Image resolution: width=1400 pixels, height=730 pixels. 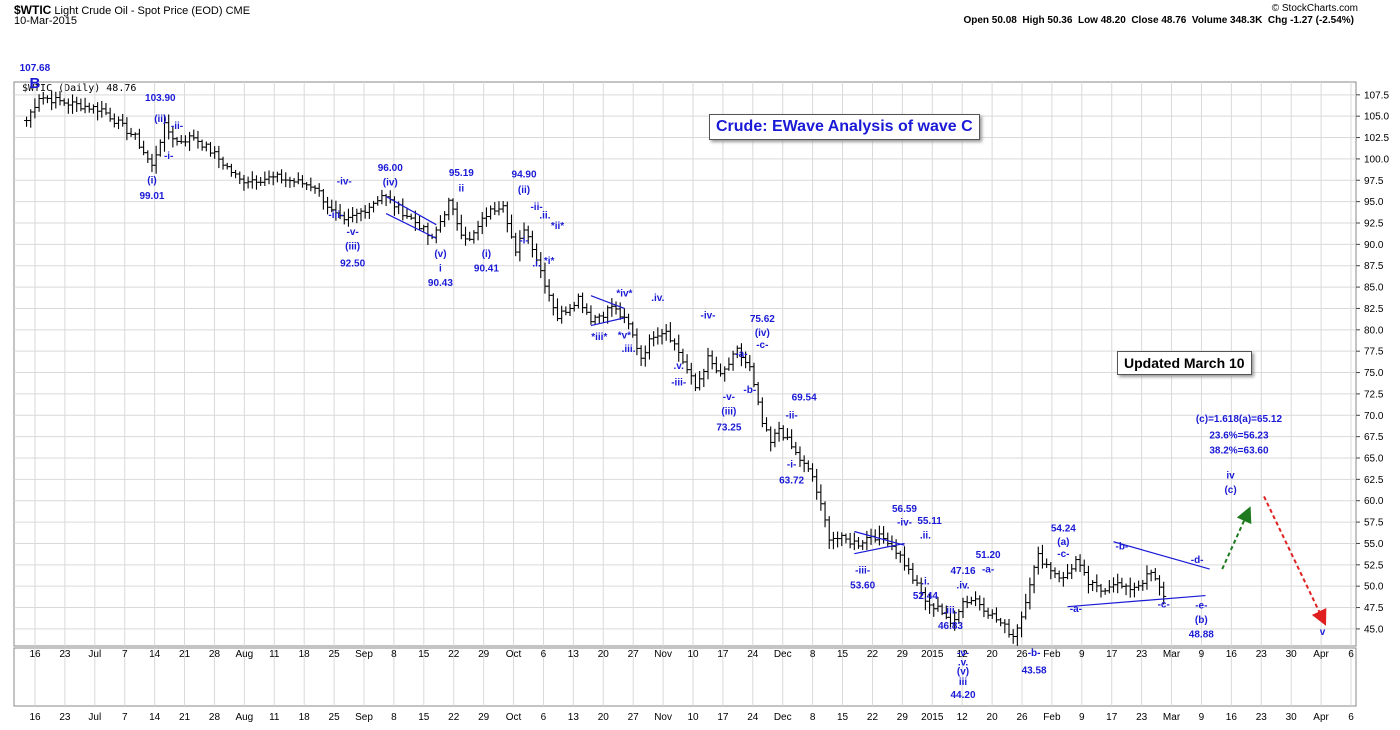 I want to click on x-tick-label: Jul, so click(x=94, y=654).